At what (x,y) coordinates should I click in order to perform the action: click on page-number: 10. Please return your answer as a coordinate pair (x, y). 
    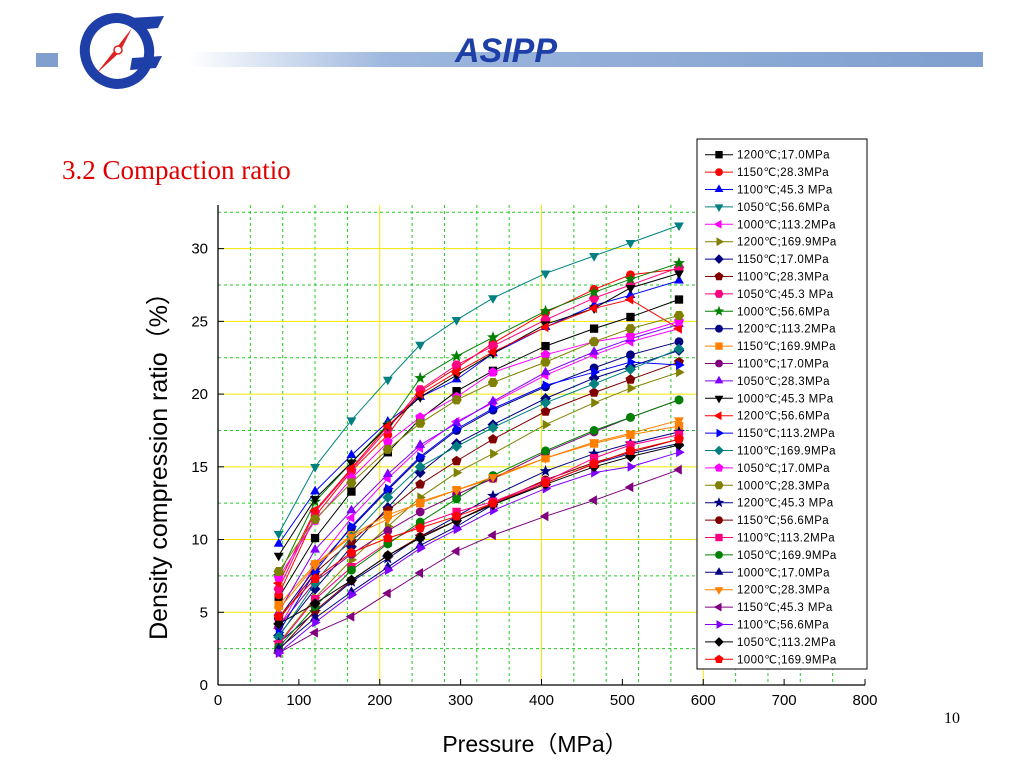
    Looking at the image, I should click on (952, 718).